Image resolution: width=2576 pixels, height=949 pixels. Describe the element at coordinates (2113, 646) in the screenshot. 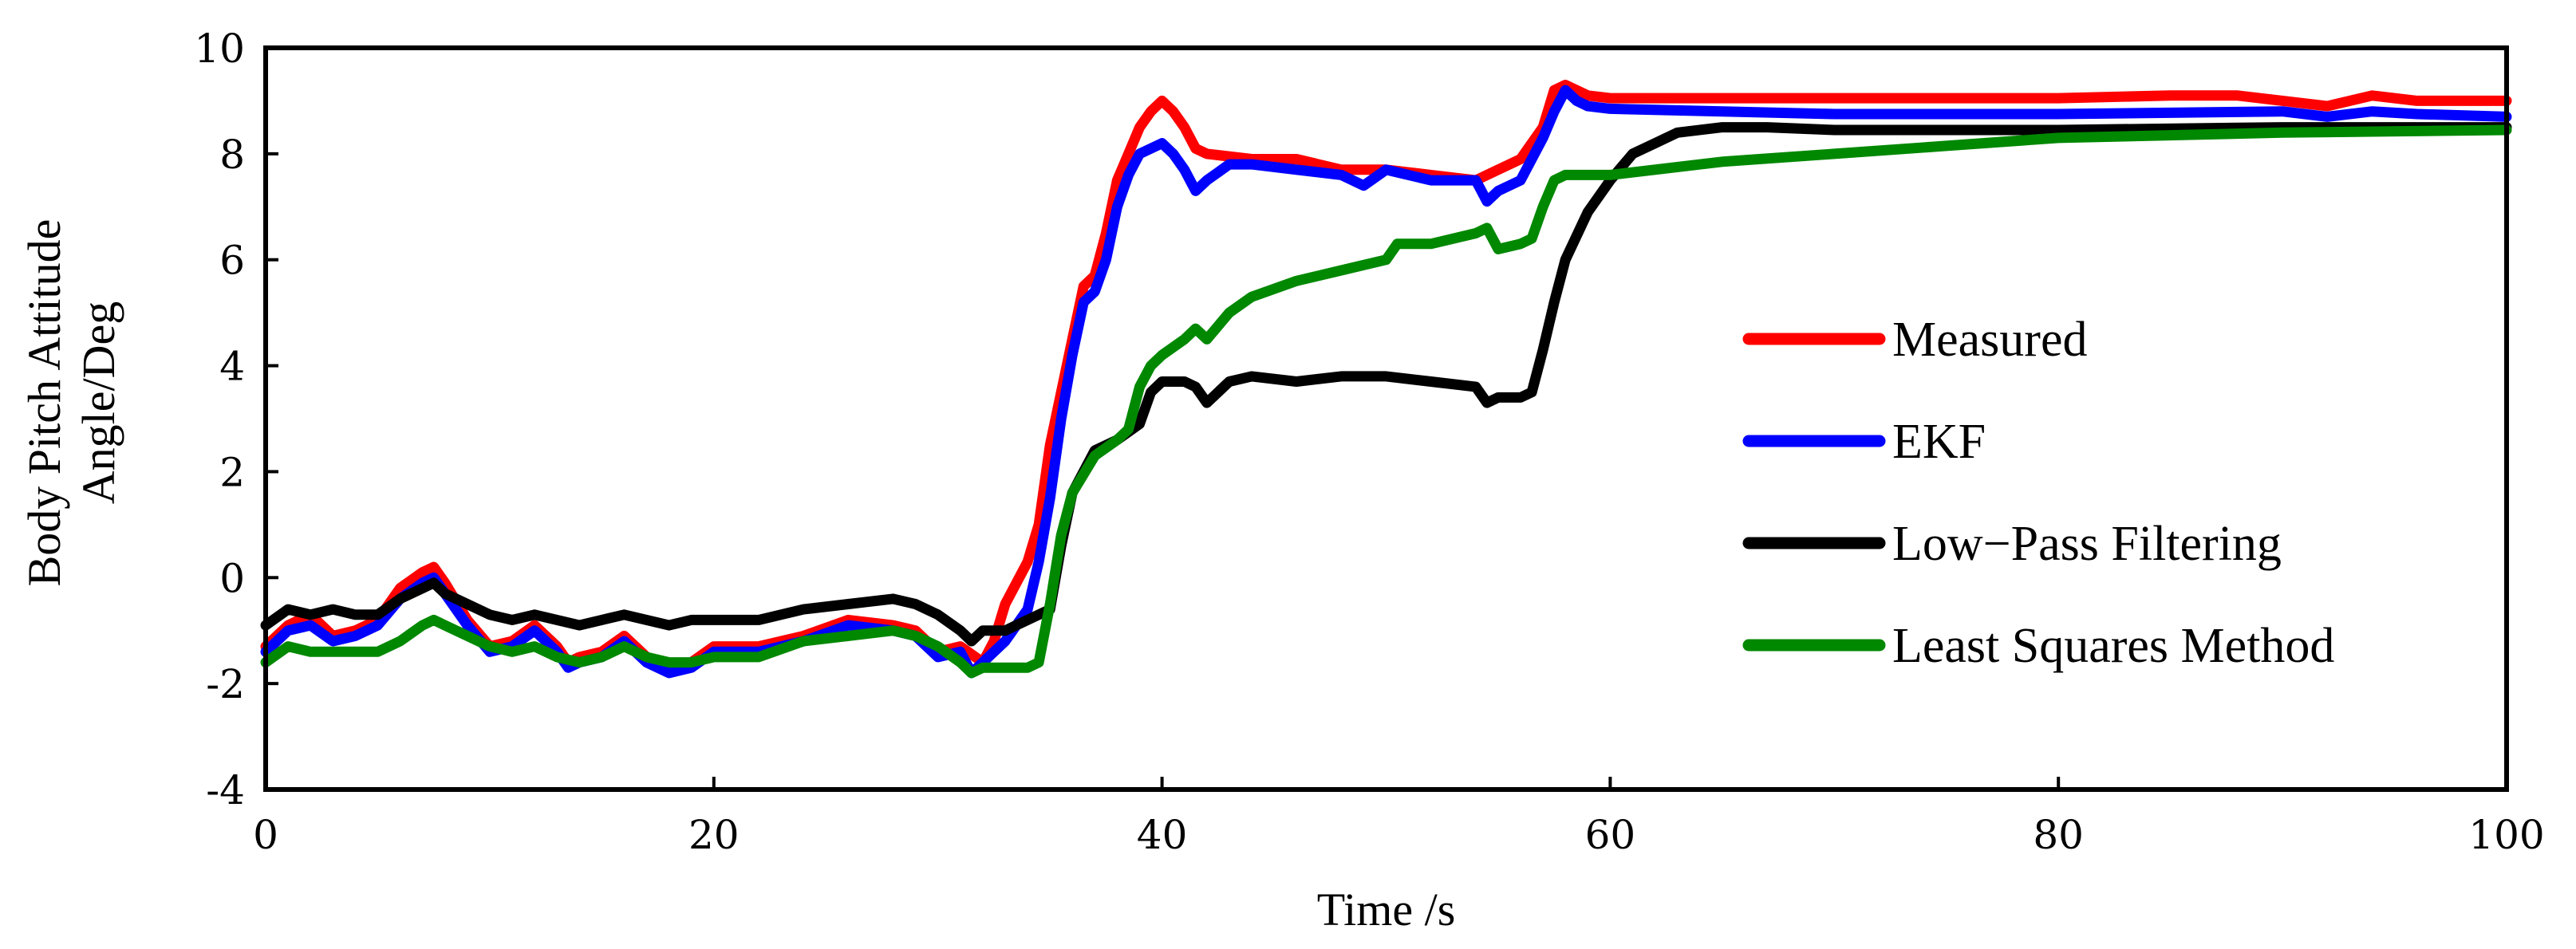

I see `legend-label: Least Squares Method` at that location.